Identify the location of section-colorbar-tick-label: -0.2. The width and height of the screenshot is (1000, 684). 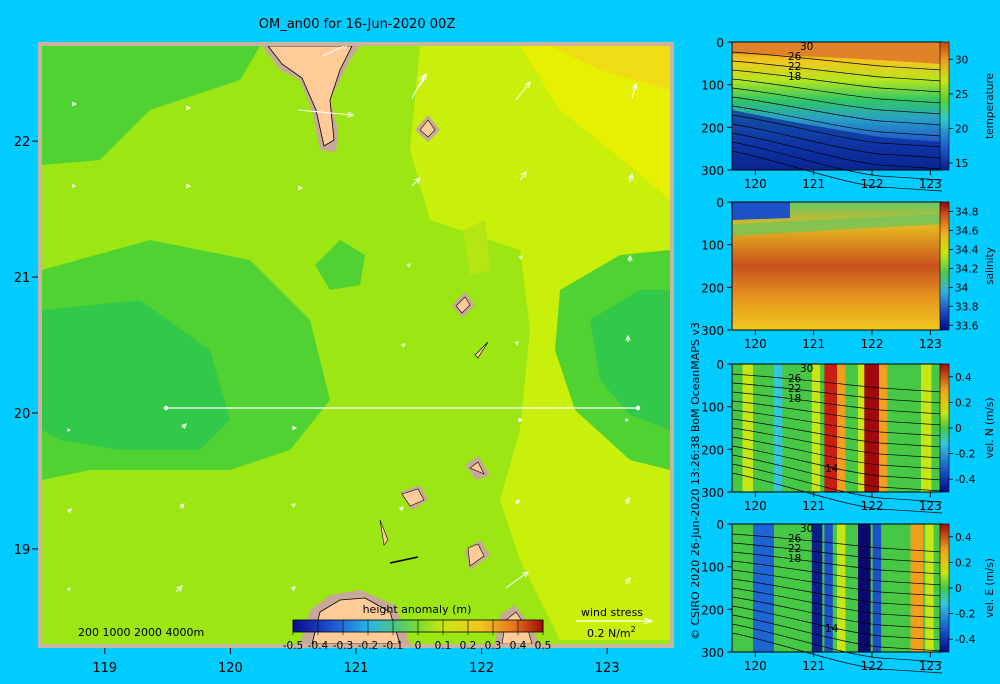
(965, 455).